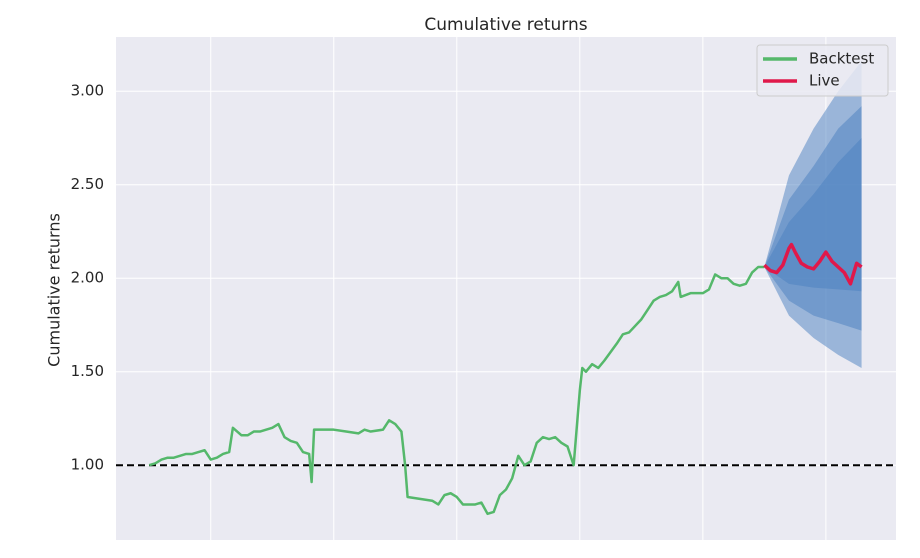  What do you see at coordinates (824, 81) in the screenshot?
I see `legend-label: Live` at bounding box center [824, 81].